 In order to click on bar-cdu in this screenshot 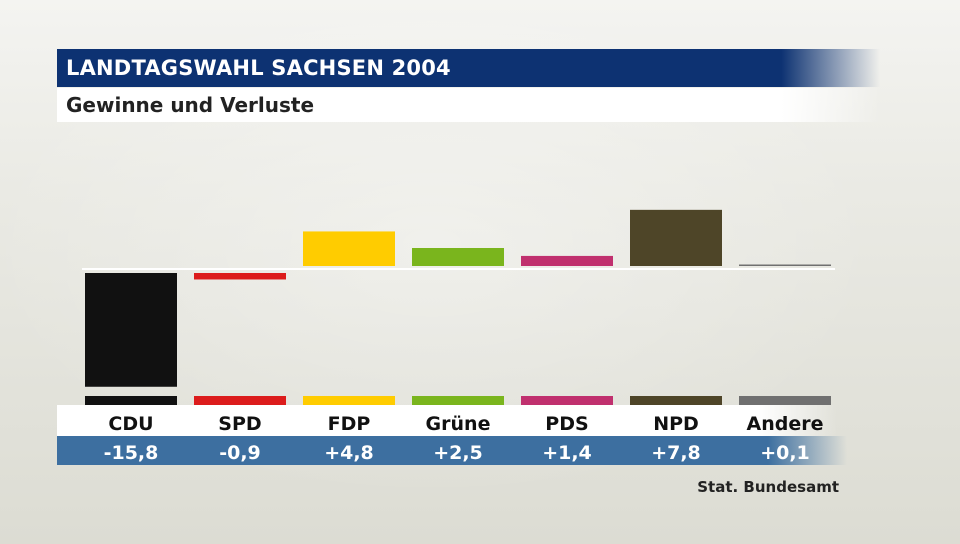, I will do `click(131, 330)`.